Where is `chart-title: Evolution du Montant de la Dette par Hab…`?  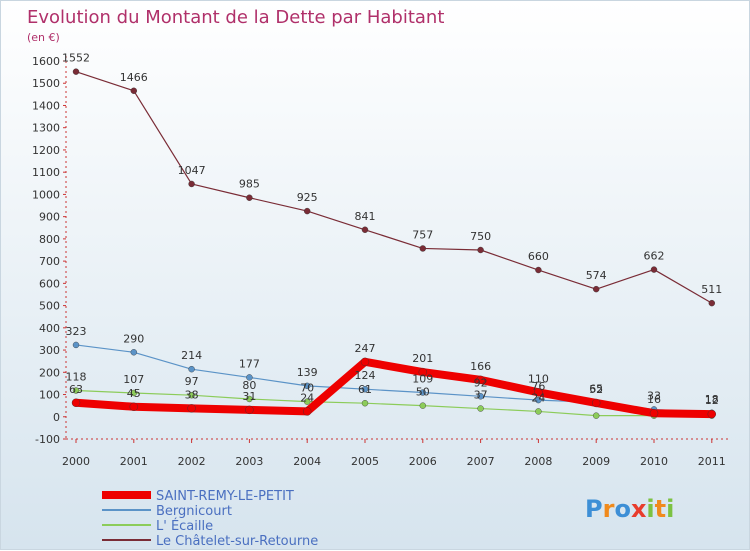 chart-title: Evolution du Montant de la Dette par Hab… is located at coordinates (235, 17).